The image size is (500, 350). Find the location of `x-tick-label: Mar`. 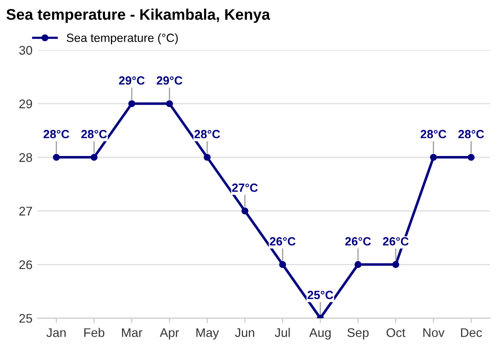

x-tick-label: Mar is located at coordinates (132, 333).